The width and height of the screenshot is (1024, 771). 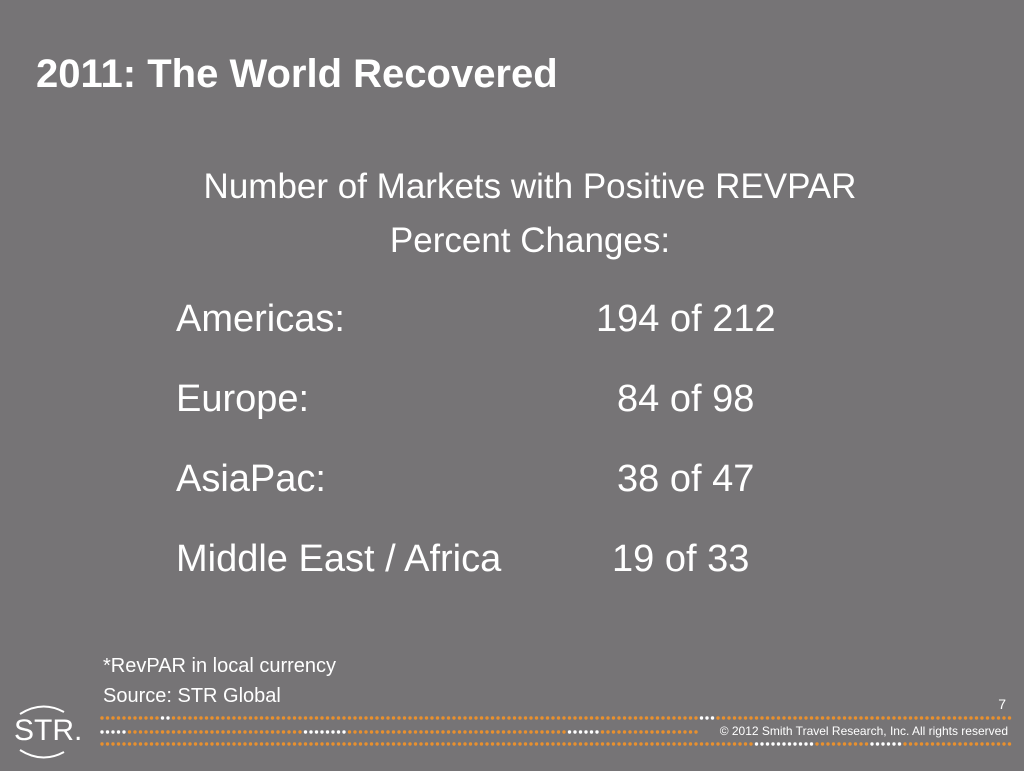 I want to click on footnote-source: Source: STR Global, so click(x=192, y=696).